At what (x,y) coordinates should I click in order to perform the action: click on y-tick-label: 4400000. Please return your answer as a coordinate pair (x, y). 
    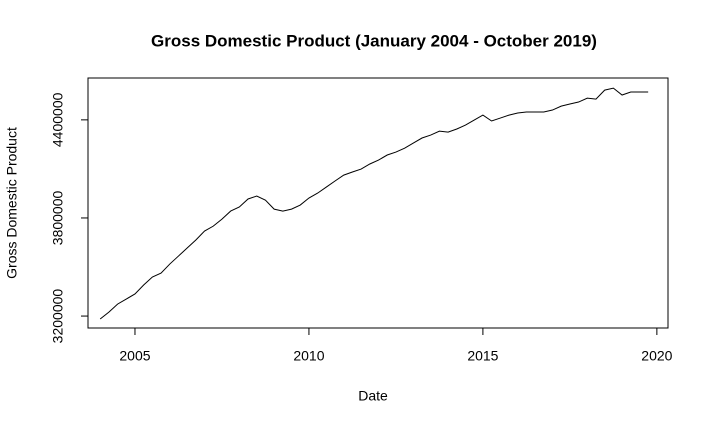
    Looking at the image, I should click on (58, 119).